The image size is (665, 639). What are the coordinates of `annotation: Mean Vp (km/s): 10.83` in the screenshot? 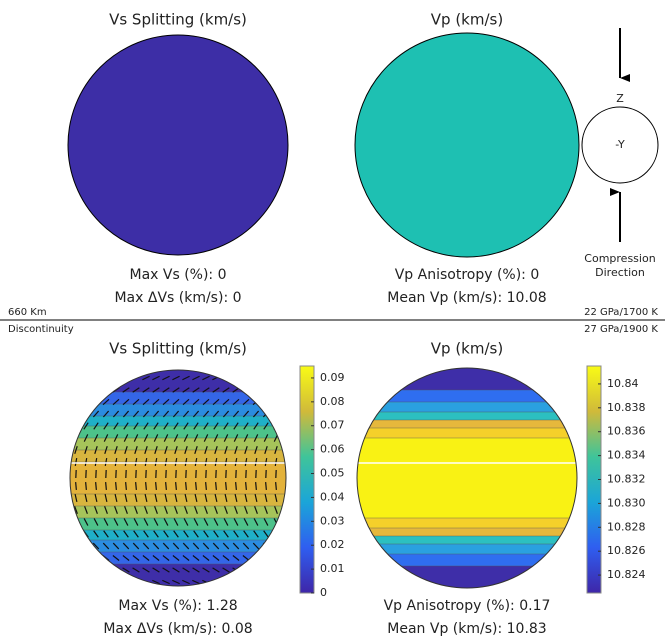 It's located at (466, 629).